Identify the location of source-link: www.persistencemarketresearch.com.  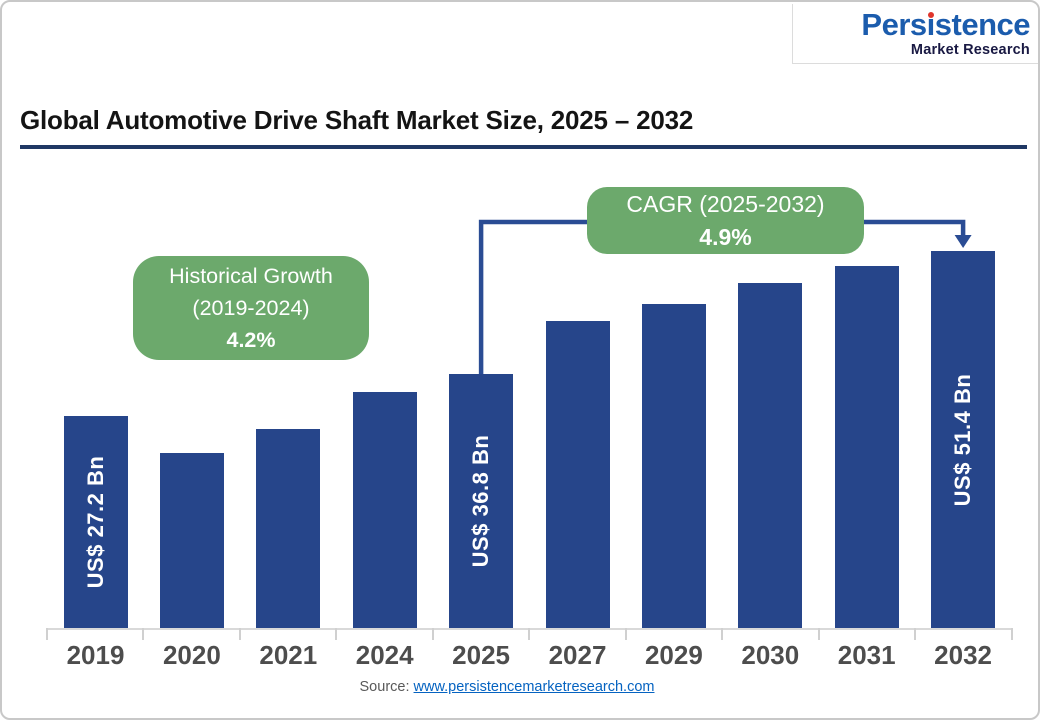
(534, 687).